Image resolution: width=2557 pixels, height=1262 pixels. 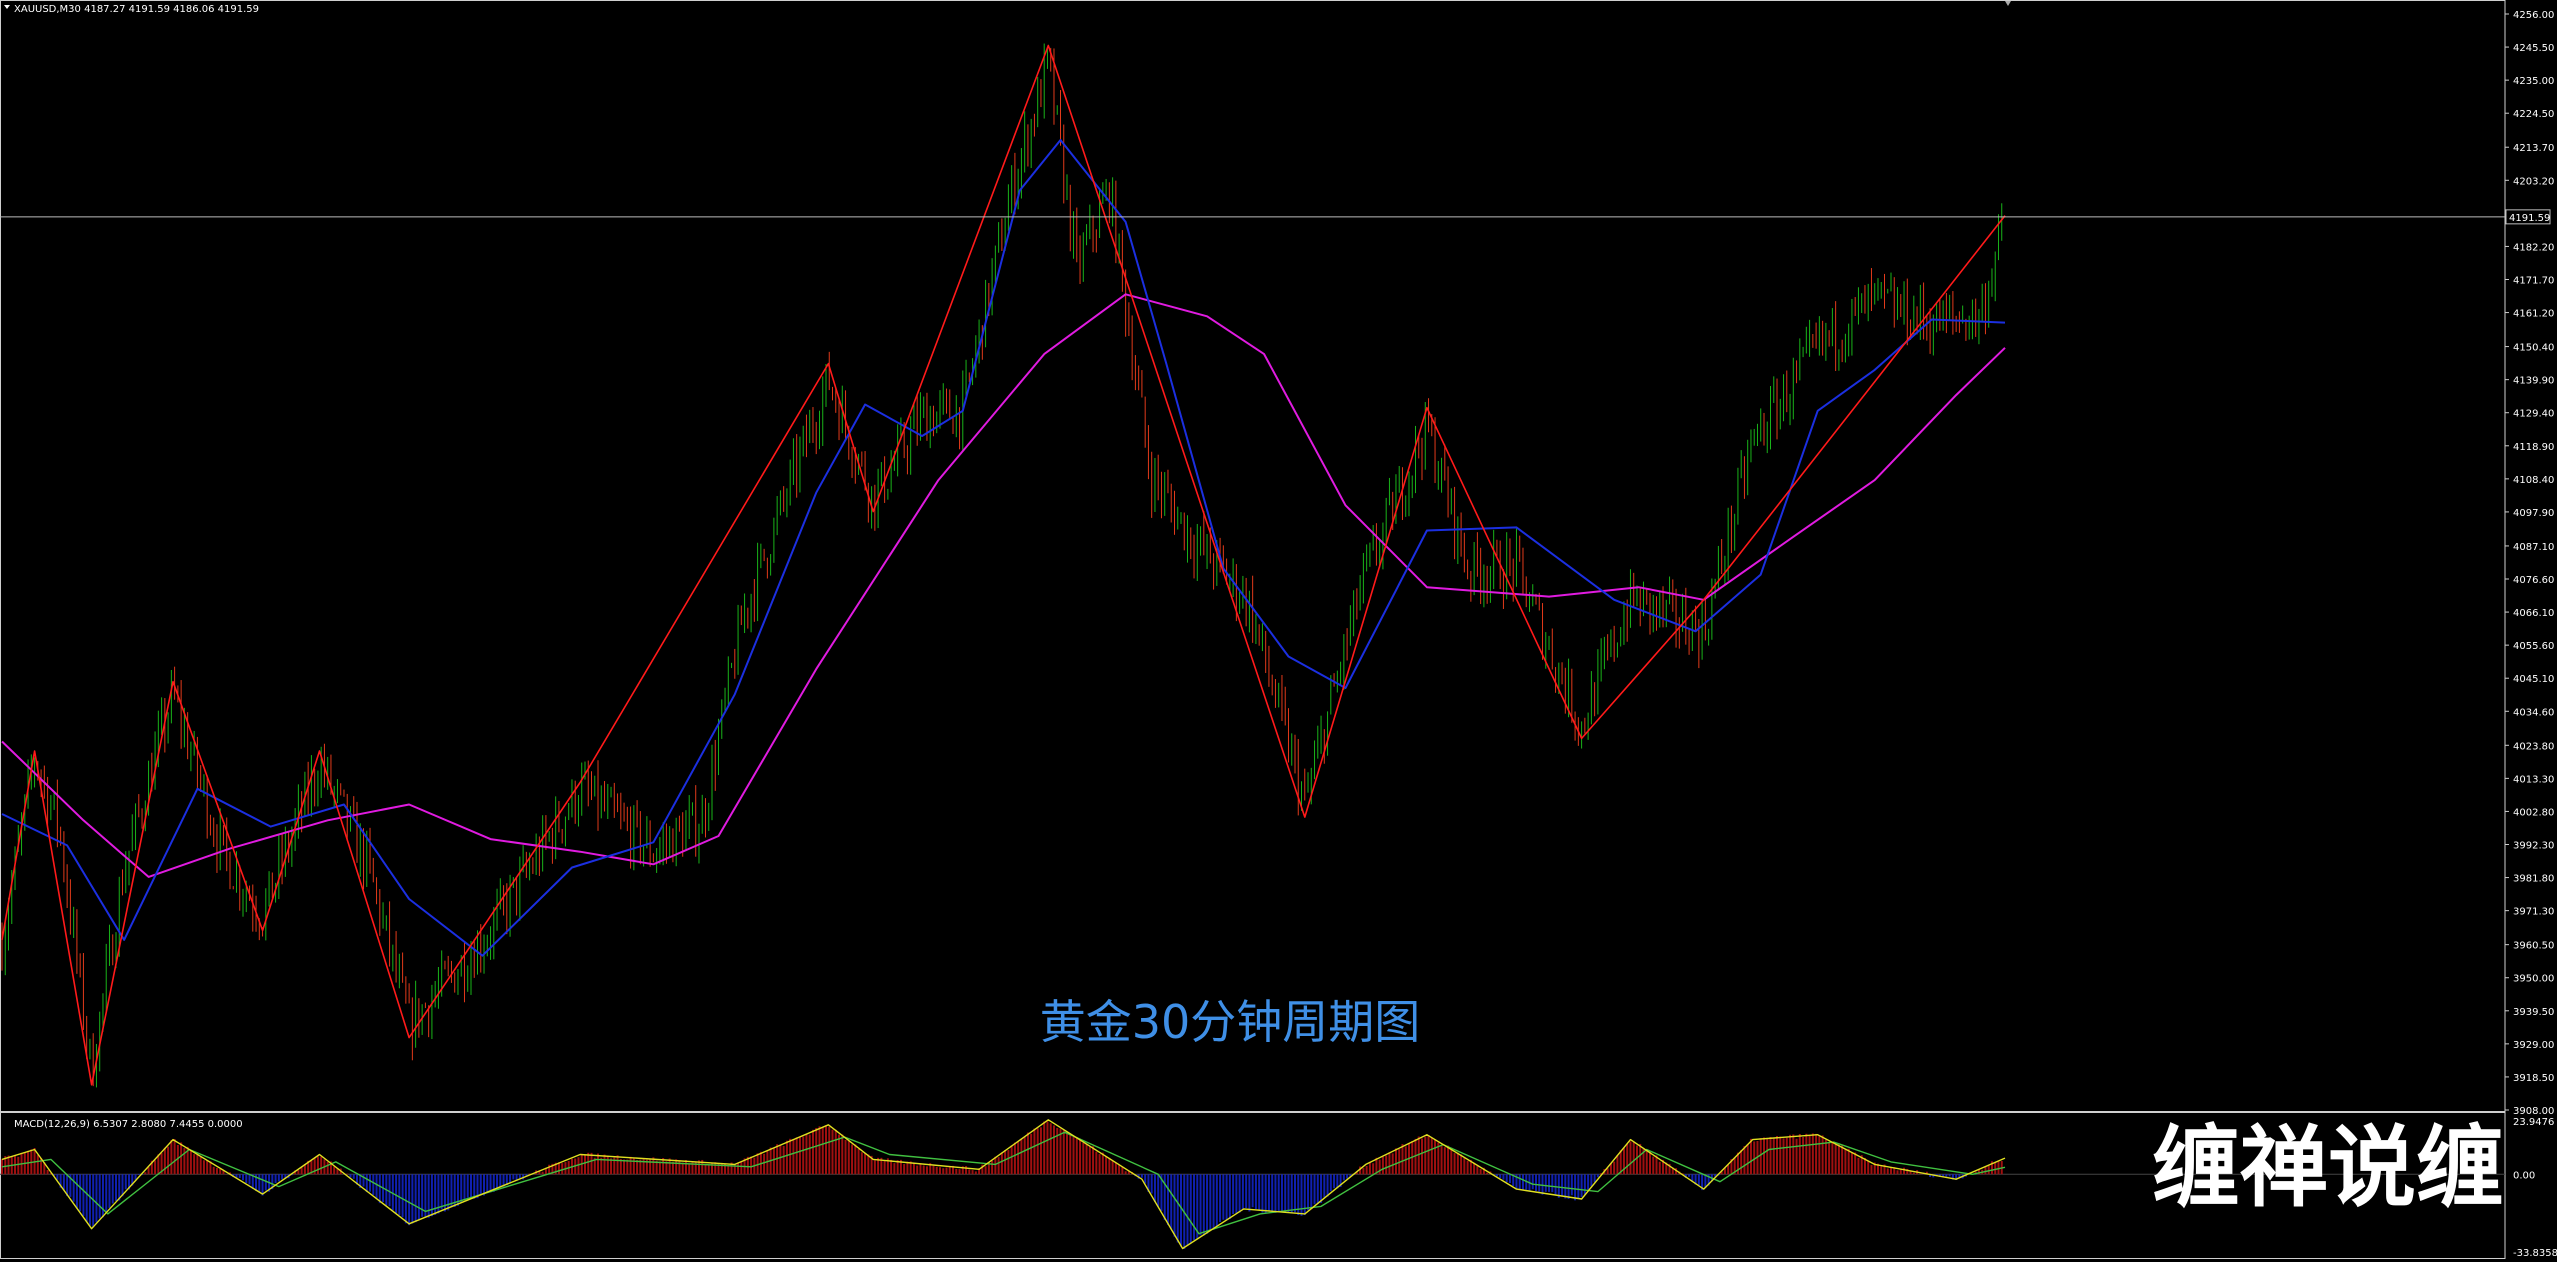 I want to click on price-tick-label: 4213.70, so click(x=2533, y=148).